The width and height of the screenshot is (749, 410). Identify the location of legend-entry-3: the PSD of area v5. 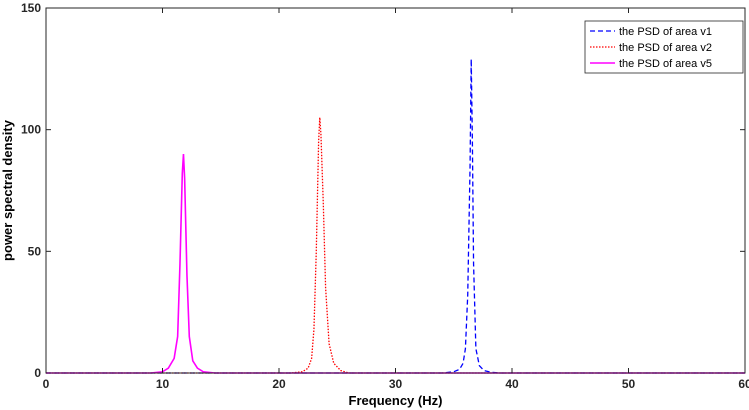
(665, 64).